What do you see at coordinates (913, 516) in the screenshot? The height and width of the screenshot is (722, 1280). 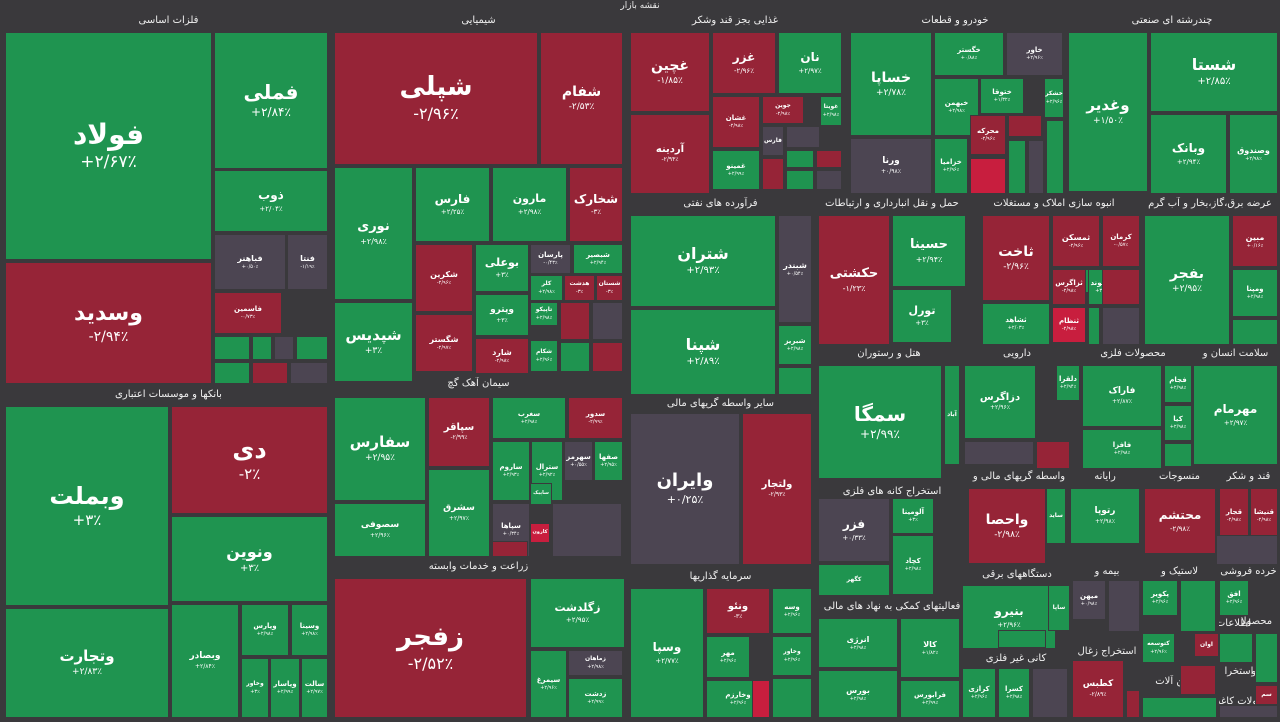 I see `stock-tile: آلومینا +۳٪` at bounding box center [913, 516].